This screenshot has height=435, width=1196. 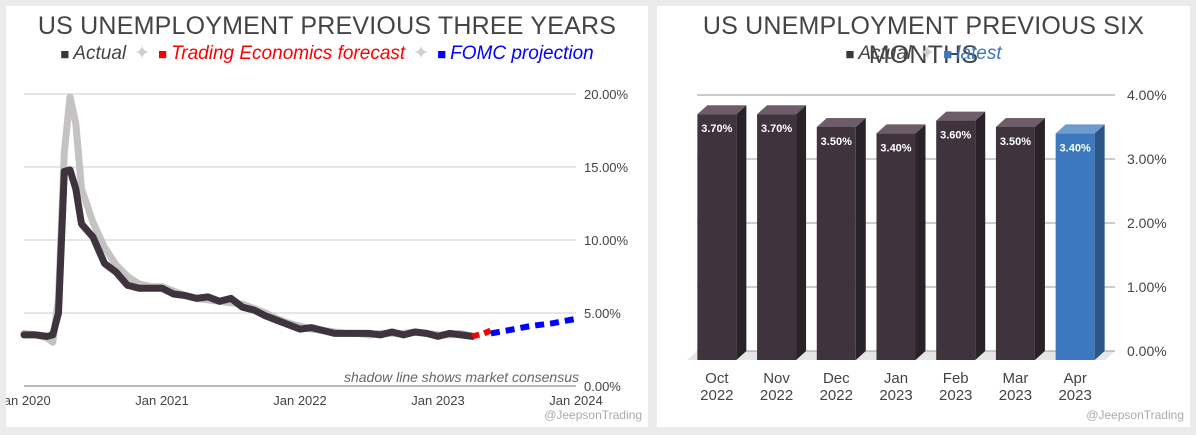 What do you see at coordinates (288, 53) in the screenshot?
I see `legend-forecast-label: Trading Economics forecast` at bounding box center [288, 53].